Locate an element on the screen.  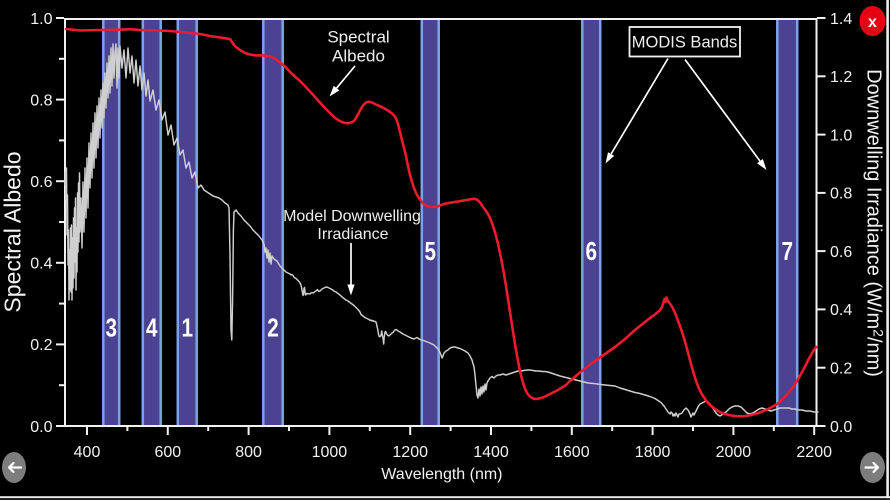
svg-text: Spectral is located at coordinates (358, 37).